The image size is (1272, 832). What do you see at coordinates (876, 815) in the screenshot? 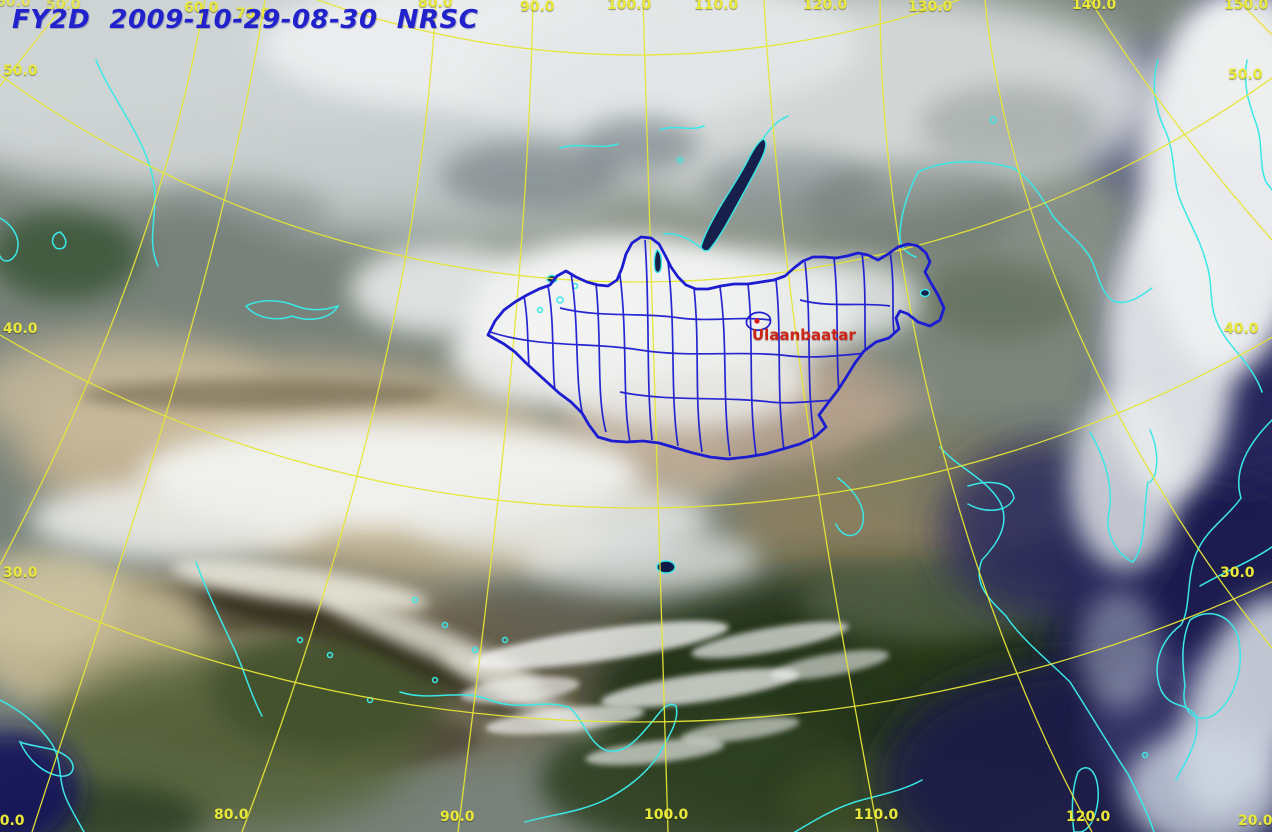
I see `lon-label-bottom-110: 110.0` at bounding box center [876, 815].